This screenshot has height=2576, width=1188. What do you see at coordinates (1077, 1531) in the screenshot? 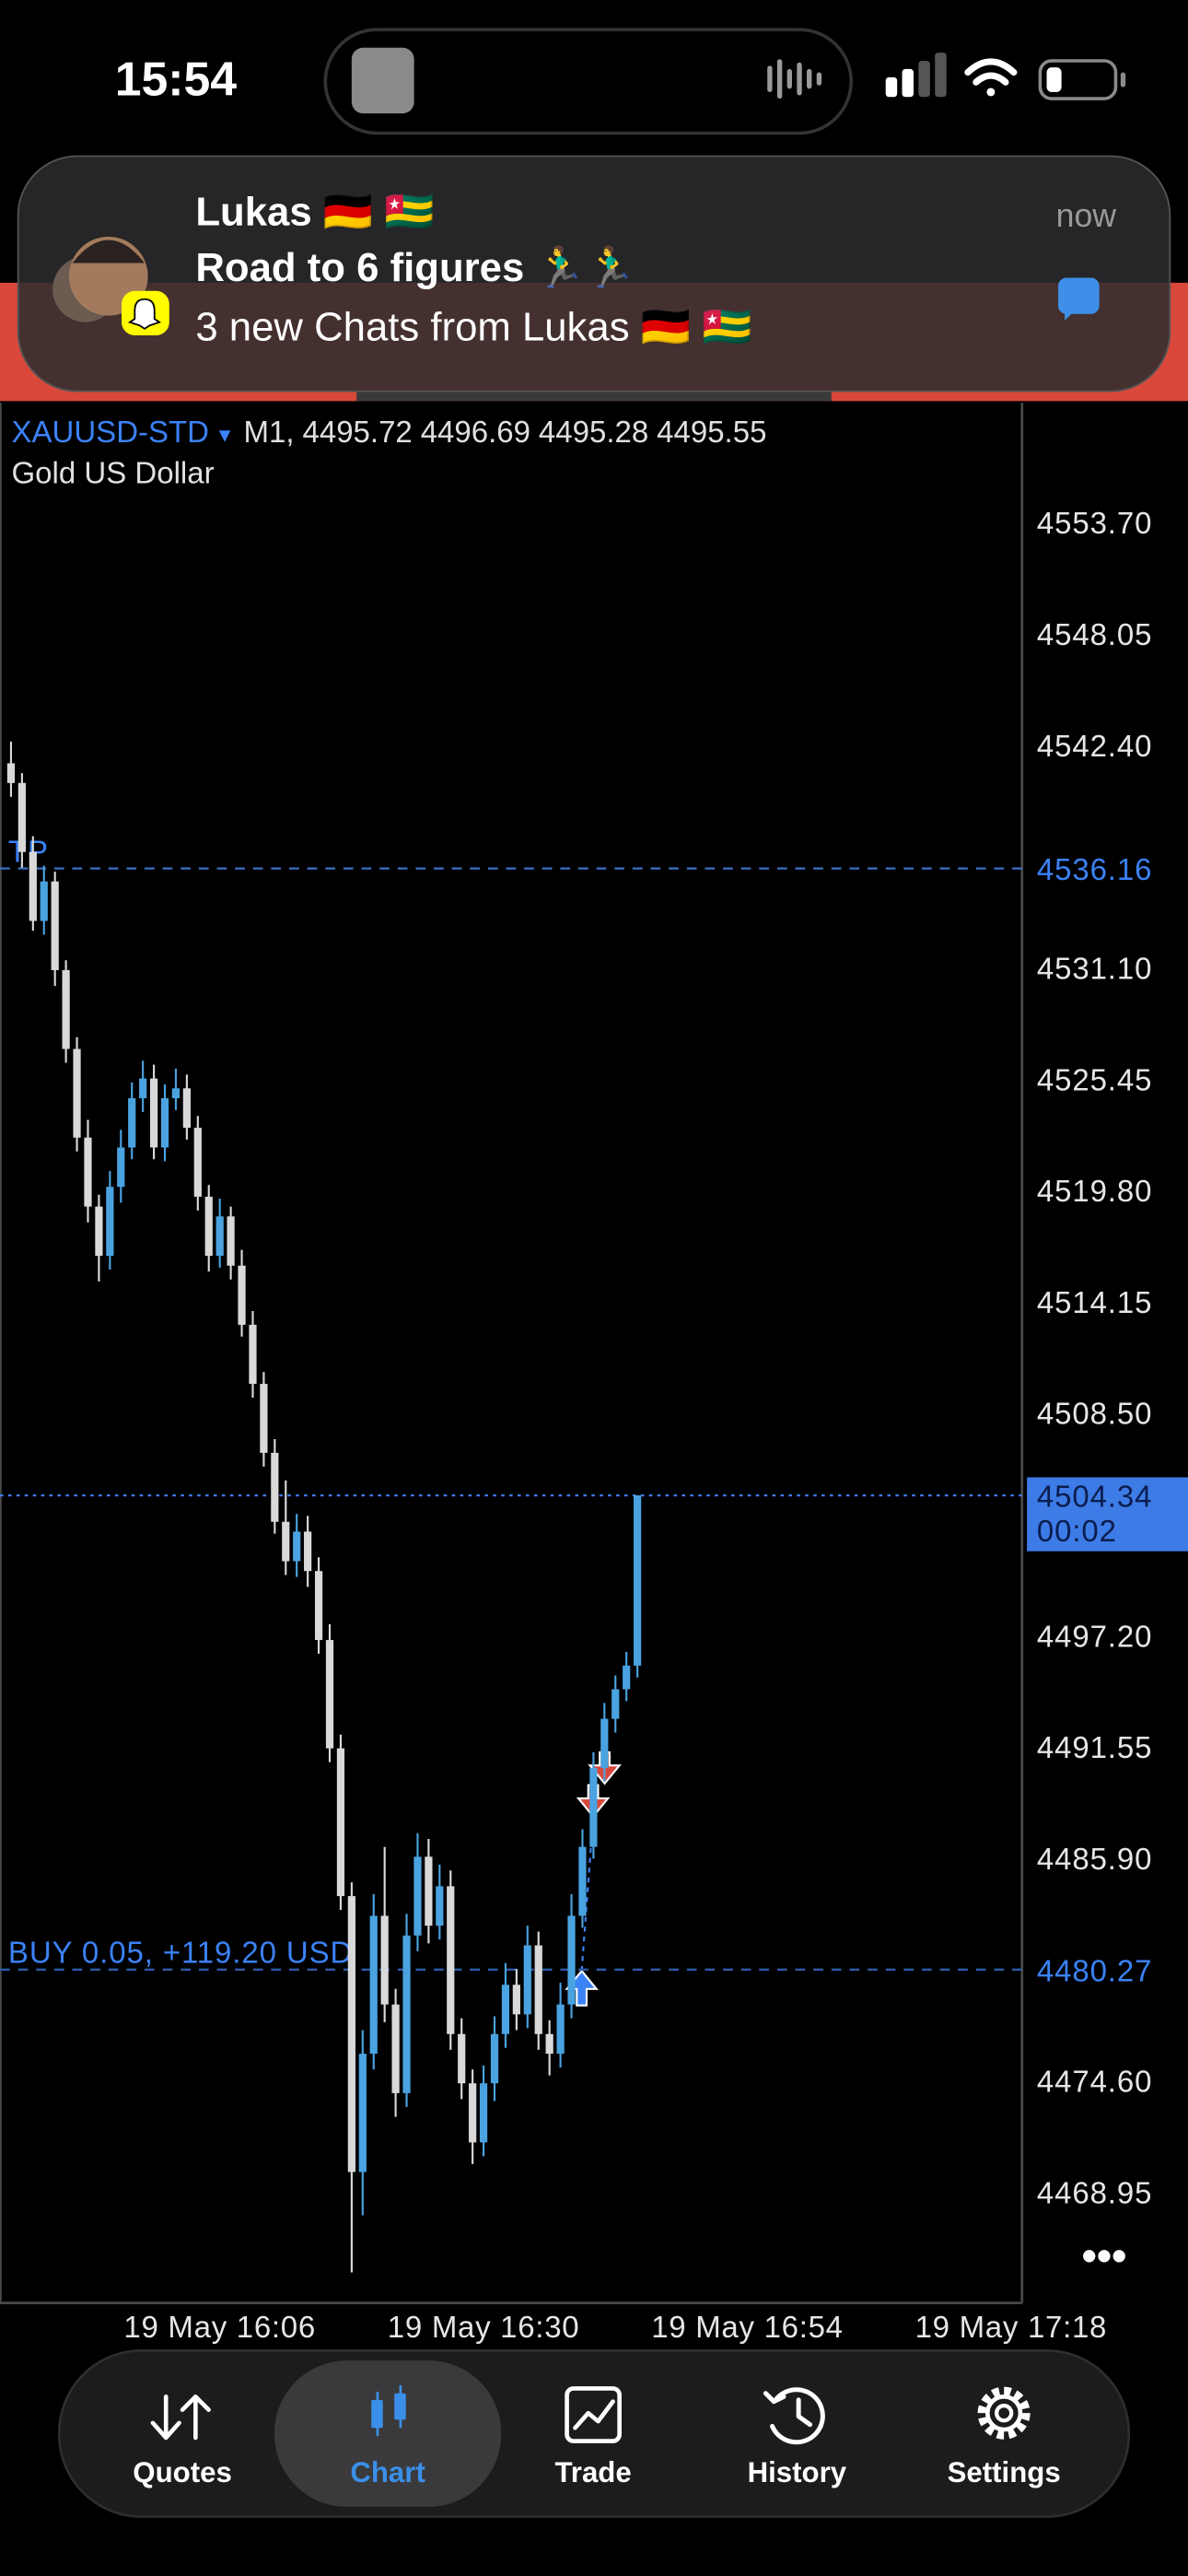
I see `price-box-timer: 00:02` at bounding box center [1077, 1531].